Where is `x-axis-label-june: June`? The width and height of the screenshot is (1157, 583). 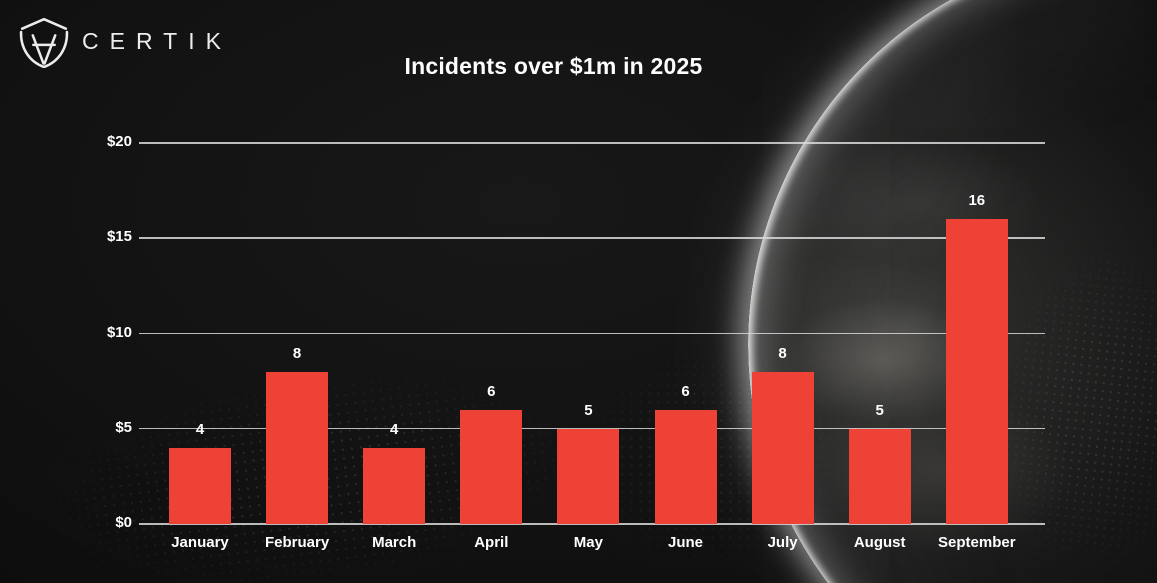 x-axis-label-june: June is located at coordinates (685, 542).